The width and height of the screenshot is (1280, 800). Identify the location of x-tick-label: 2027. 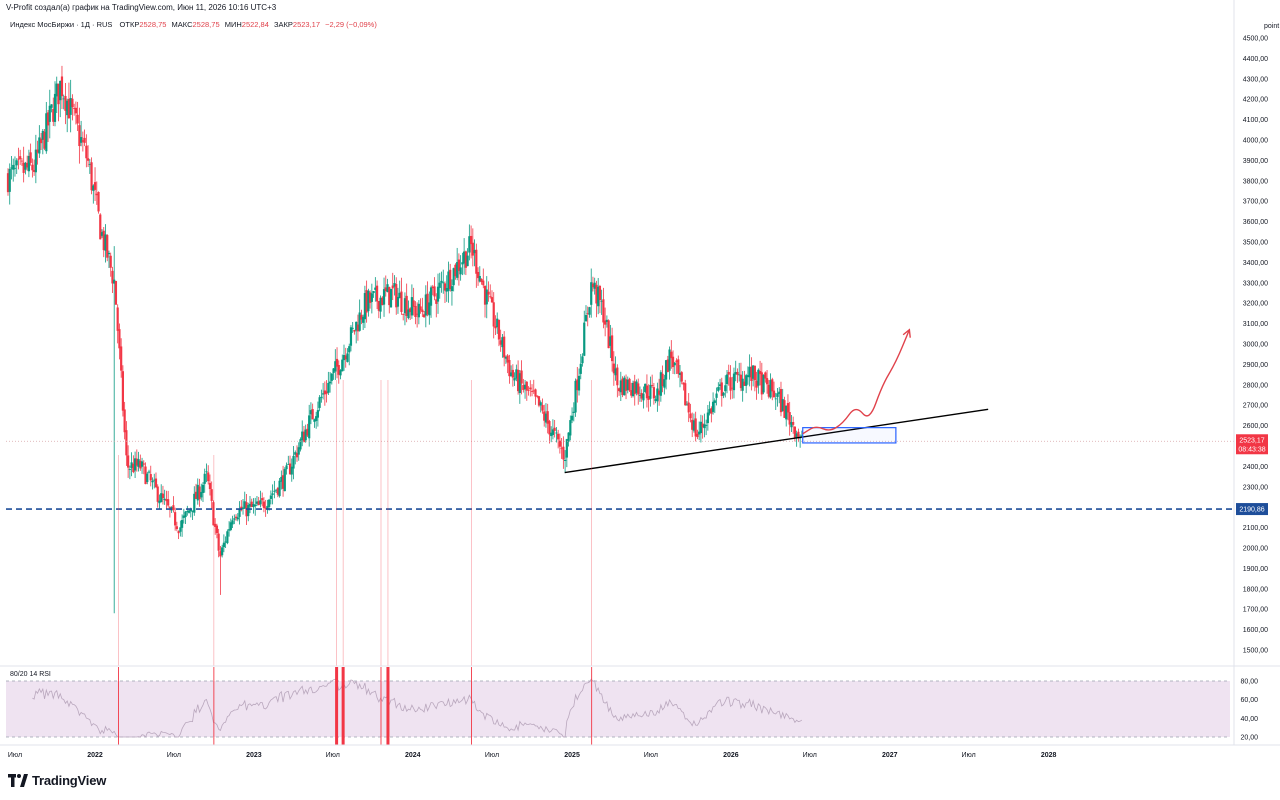
(890, 755).